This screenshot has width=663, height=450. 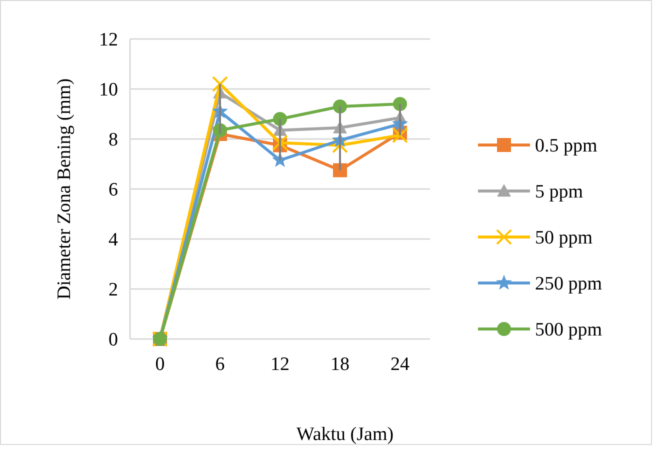 What do you see at coordinates (559, 192) in the screenshot?
I see `legend-label: 5 ppm` at bounding box center [559, 192].